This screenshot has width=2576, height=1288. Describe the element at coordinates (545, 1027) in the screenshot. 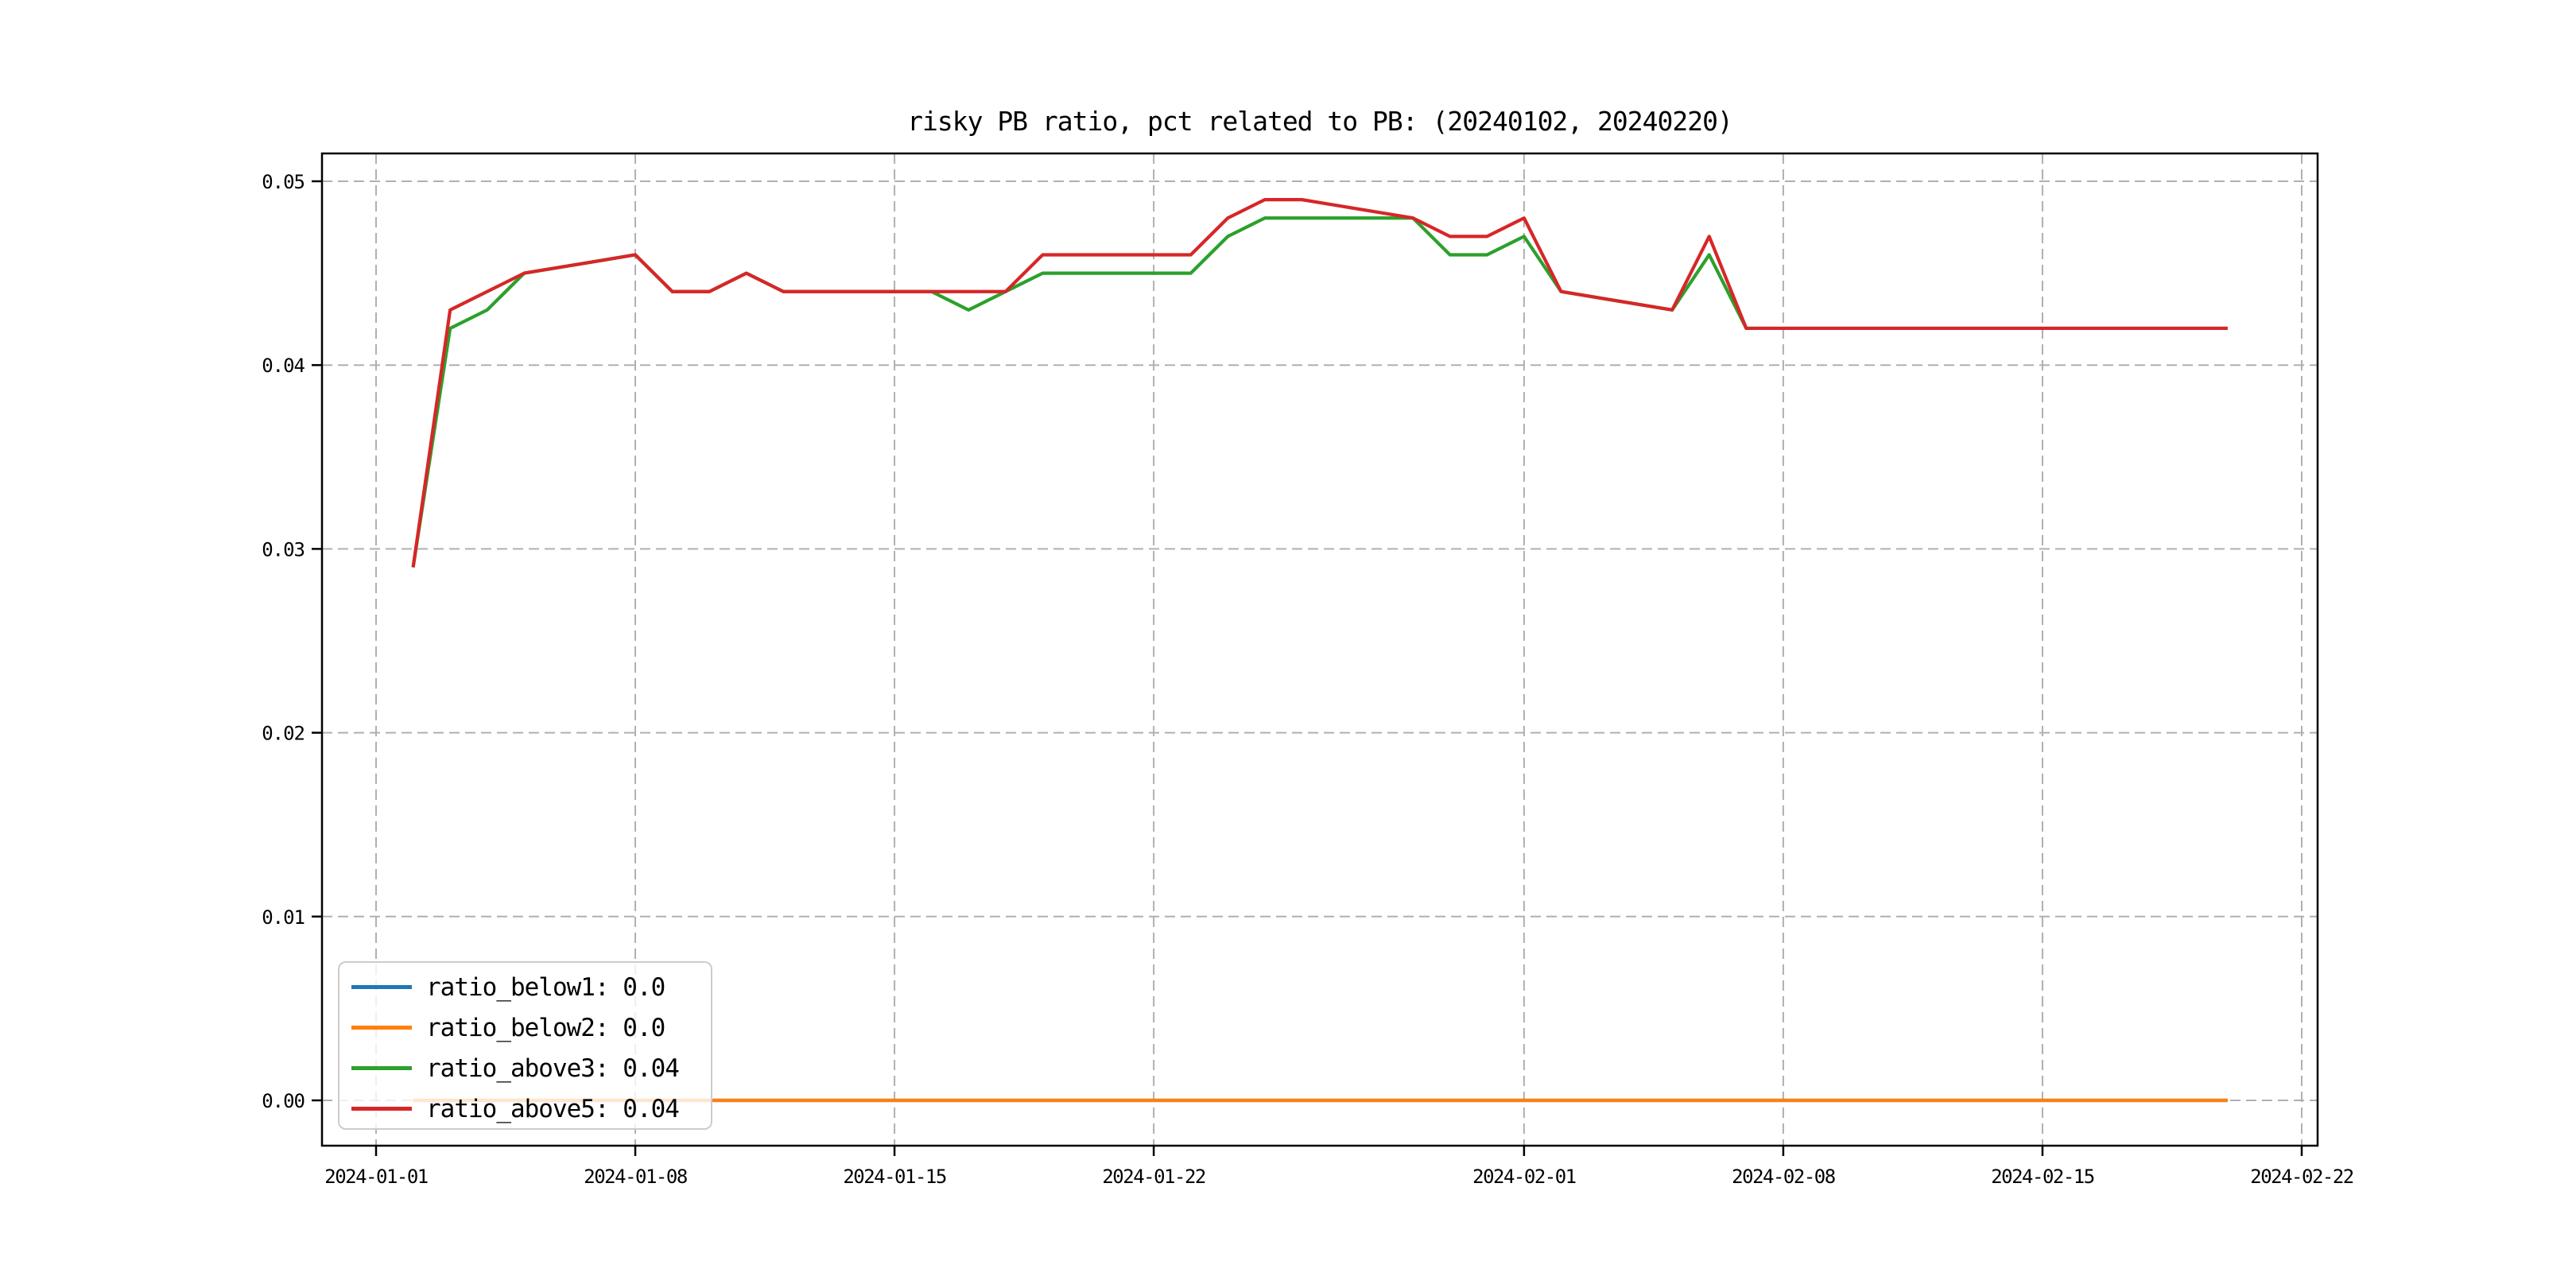

I see `legend-label: ratio_below2: 0.0` at that location.